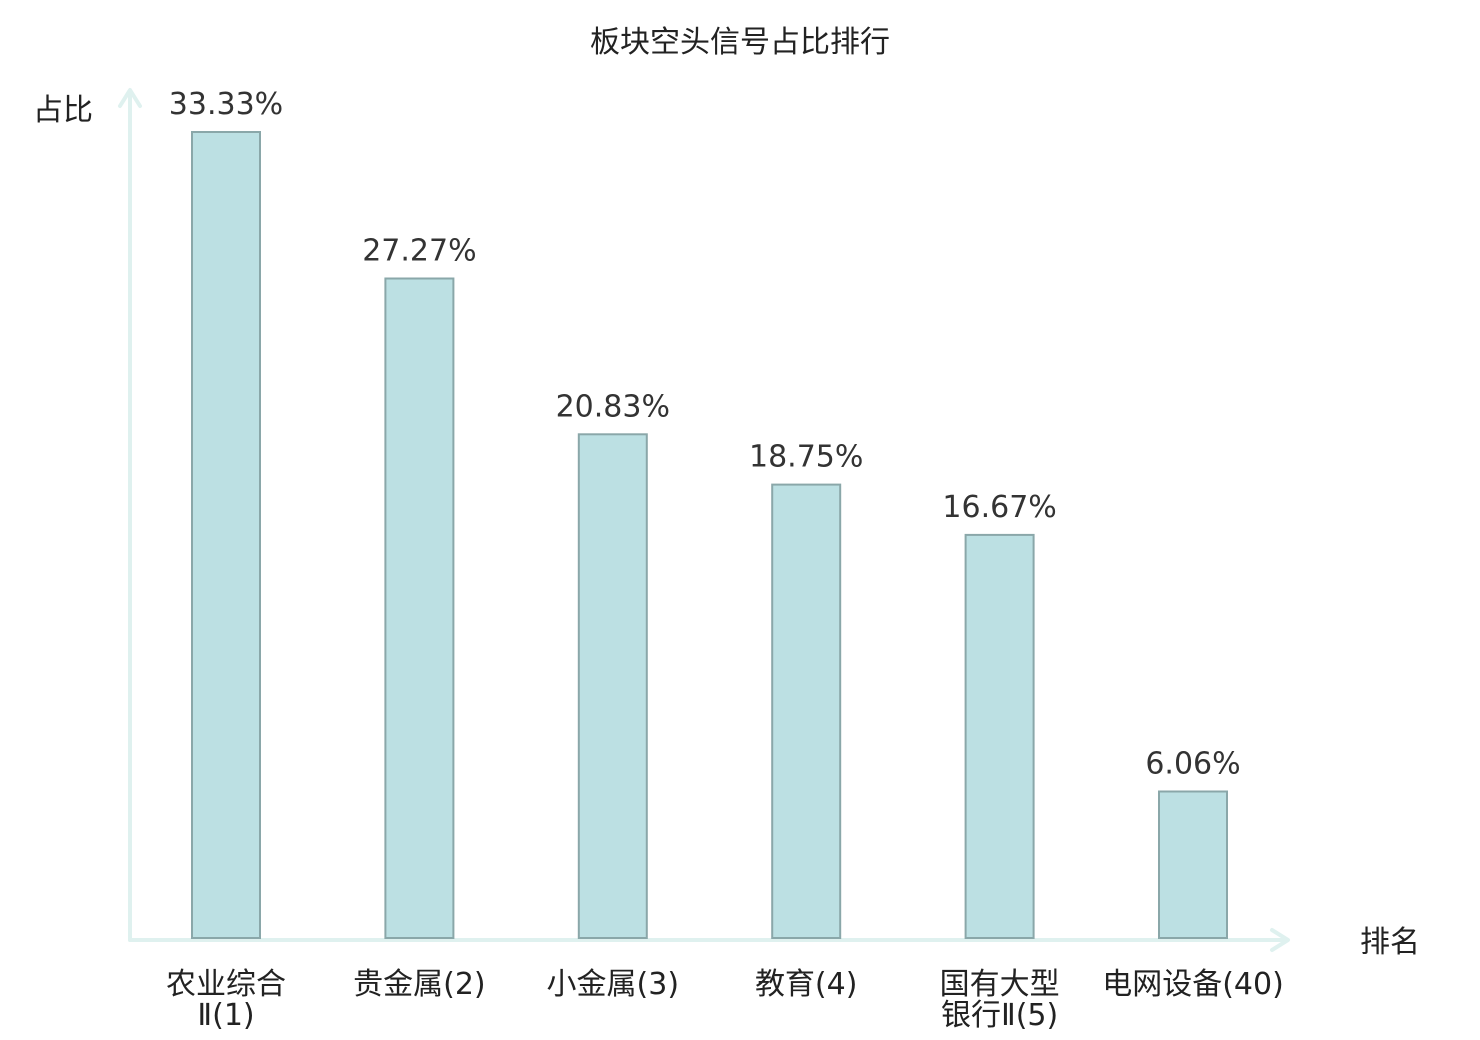  I want to click on value-label-5: 16.67%, so click(999, 507).